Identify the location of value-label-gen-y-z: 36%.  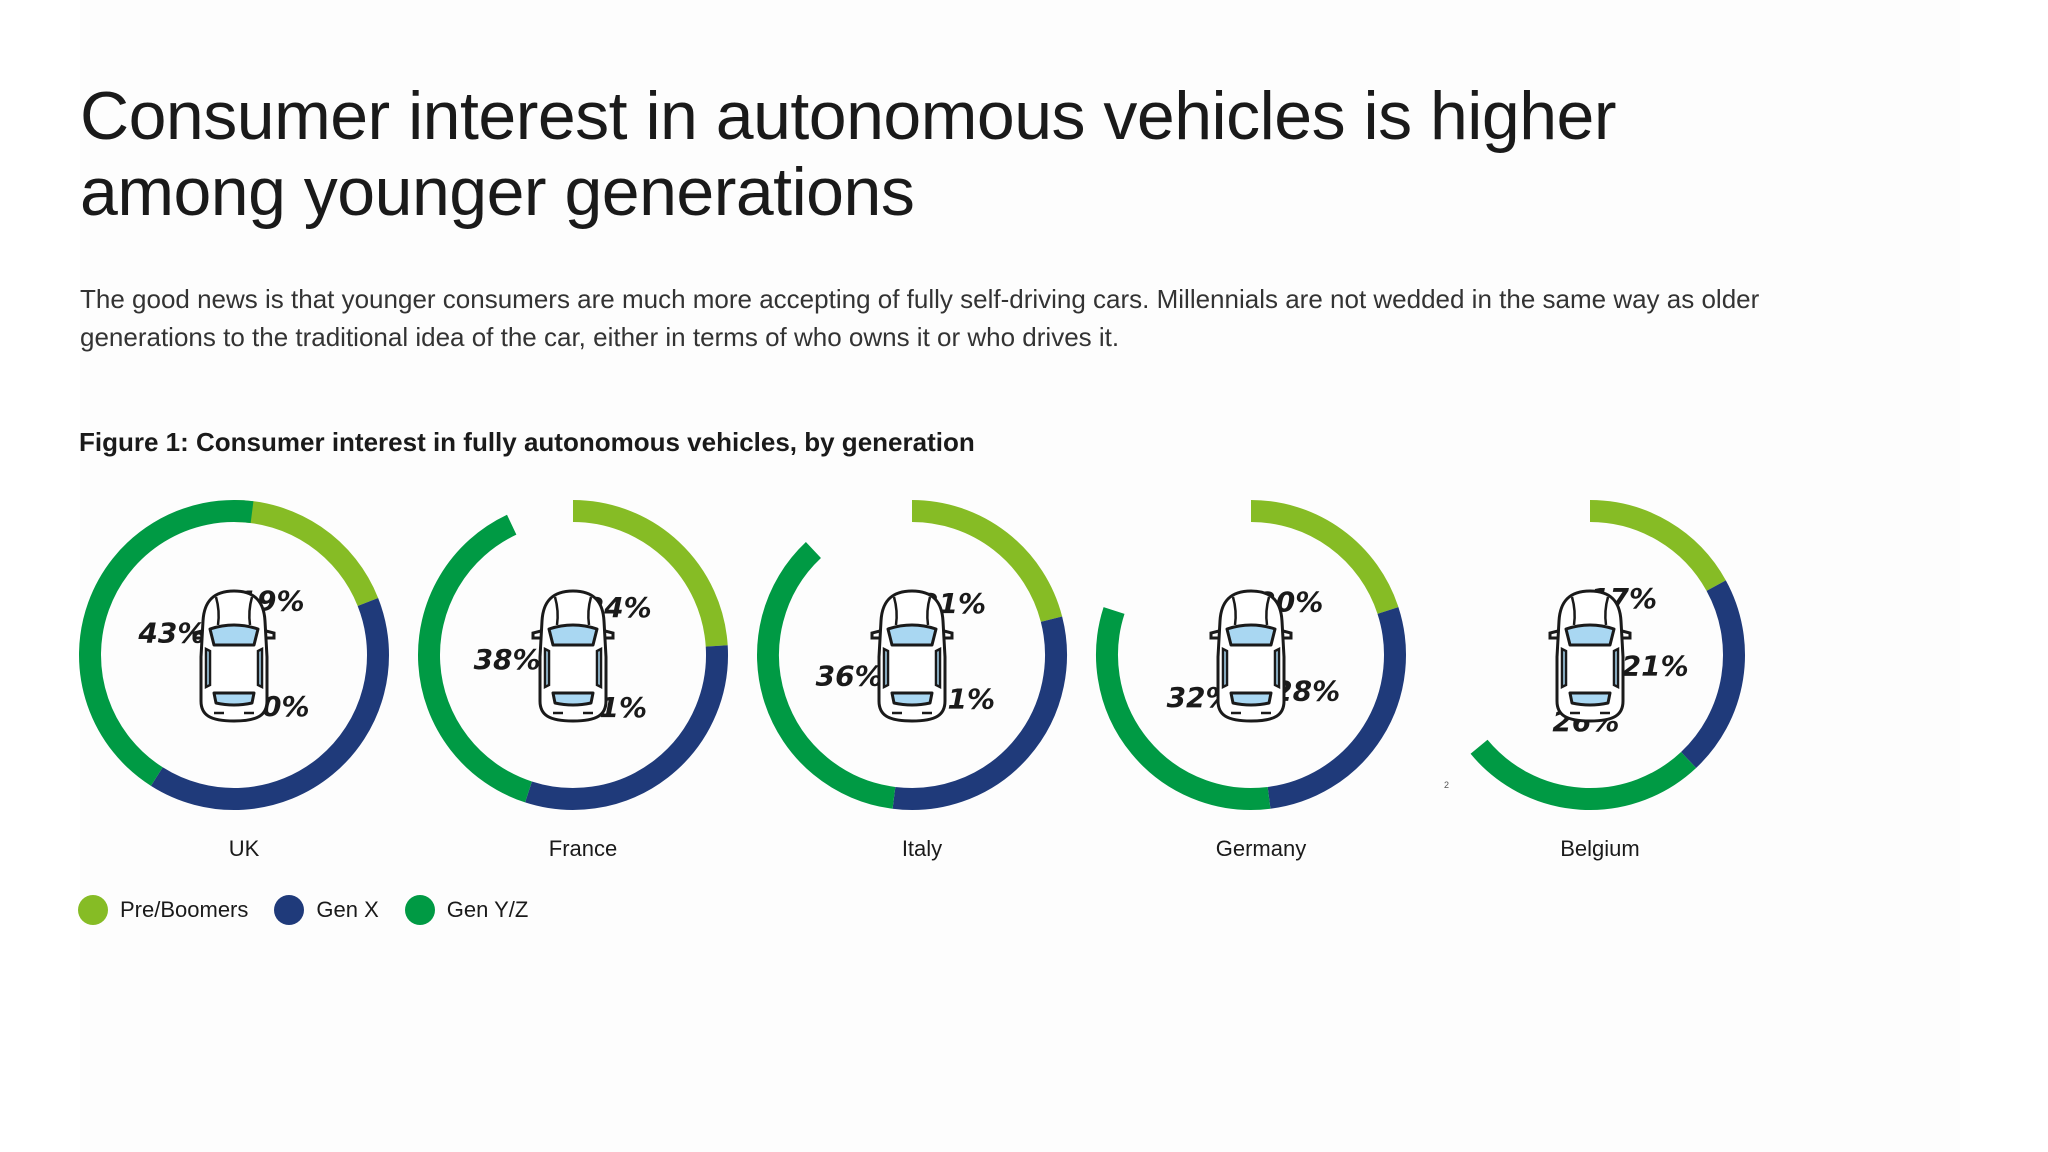
(849, 675).